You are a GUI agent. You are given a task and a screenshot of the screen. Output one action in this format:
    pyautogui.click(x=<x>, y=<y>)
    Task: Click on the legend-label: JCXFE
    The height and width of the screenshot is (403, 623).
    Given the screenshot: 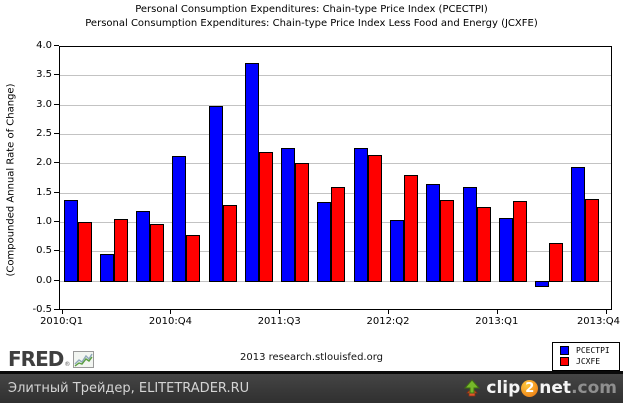 What is the action you would take?
    pyautogui.click(x=588, y=361)
    